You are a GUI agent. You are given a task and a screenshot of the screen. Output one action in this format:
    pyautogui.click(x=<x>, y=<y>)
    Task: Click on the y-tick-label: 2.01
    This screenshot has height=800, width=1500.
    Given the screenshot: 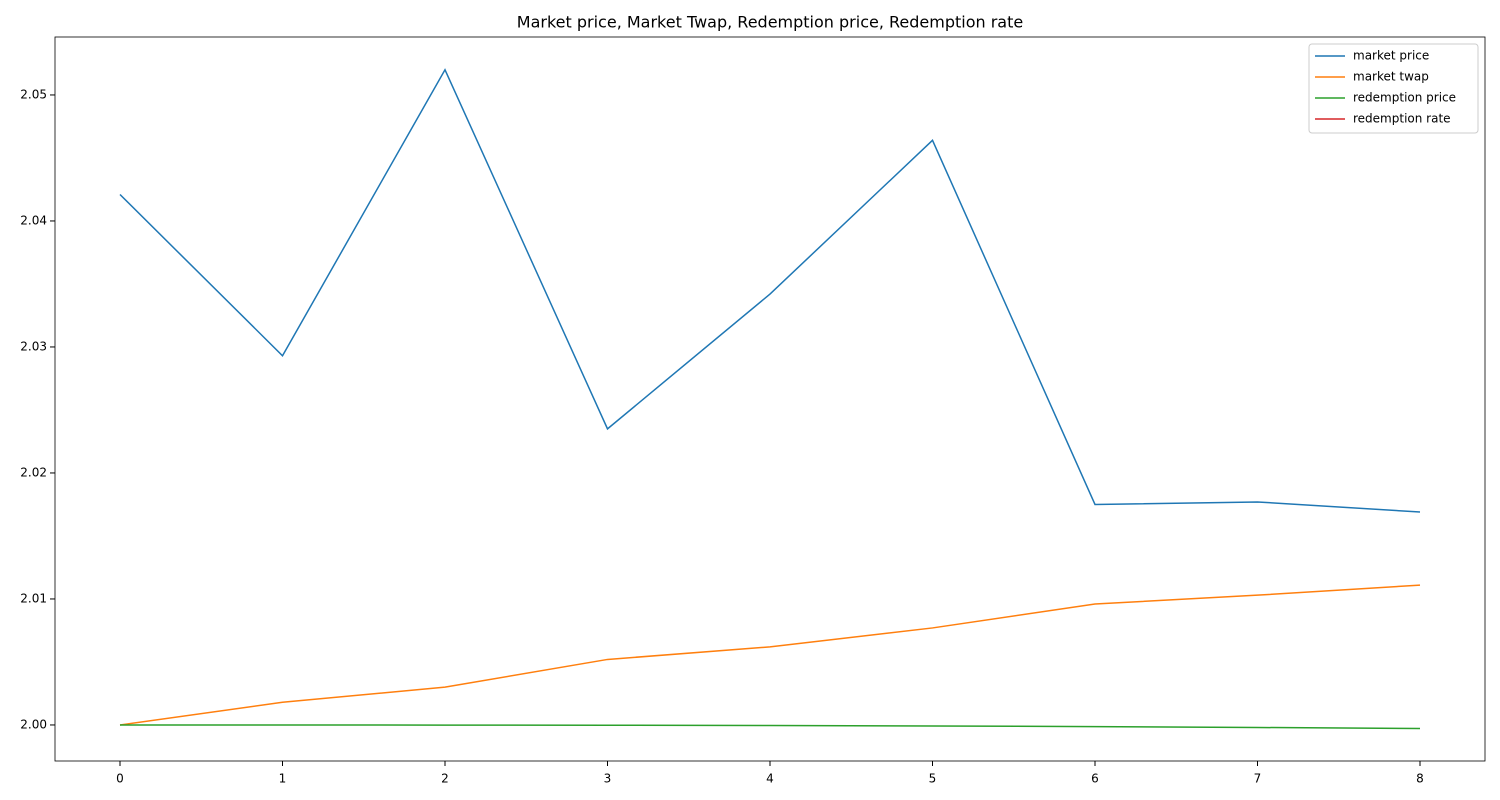 What is the action you would take?
    pyautogui.click(x=33, y=598)
    